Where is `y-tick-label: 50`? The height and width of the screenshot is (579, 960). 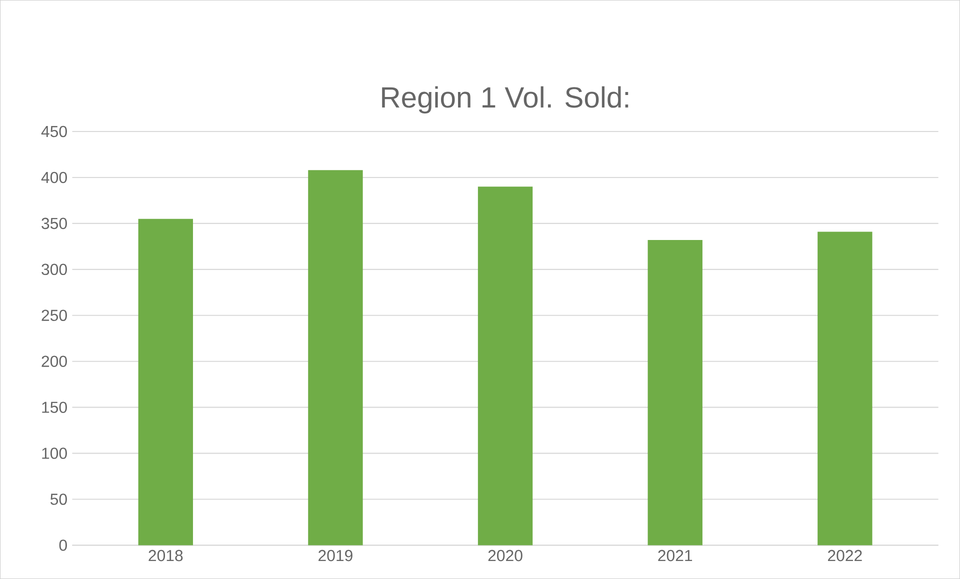
y-tick-label: 50 is located at coordinates (58, 499).